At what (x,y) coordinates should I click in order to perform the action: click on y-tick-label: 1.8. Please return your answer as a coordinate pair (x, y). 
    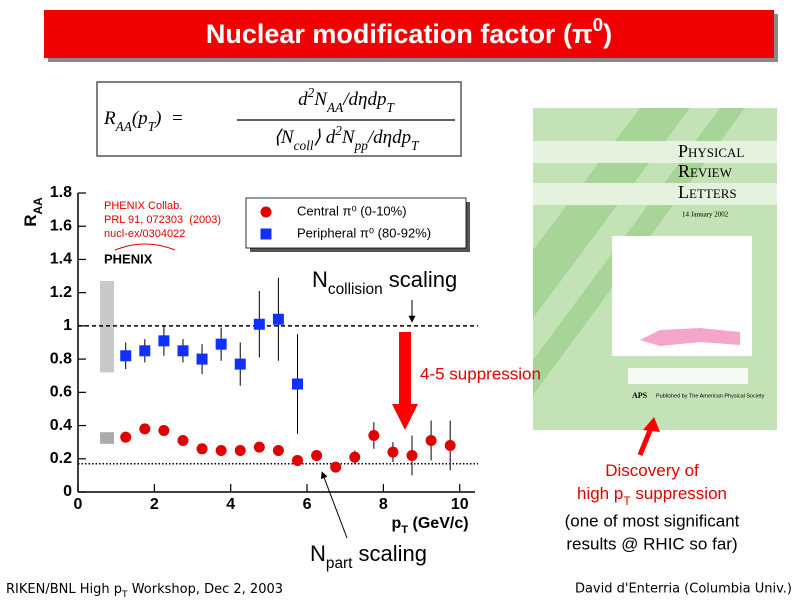
    Looking at the image, I should click on (61, 192).